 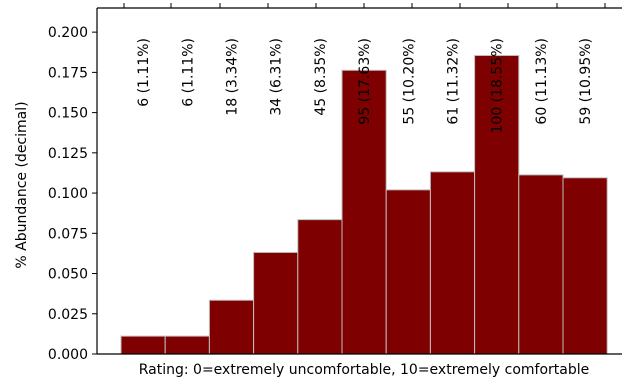 What do you see at coordinates (68, 154) in the screenshot?
I see `y-tick-label: 0.125` at bounding box center [68, 154].